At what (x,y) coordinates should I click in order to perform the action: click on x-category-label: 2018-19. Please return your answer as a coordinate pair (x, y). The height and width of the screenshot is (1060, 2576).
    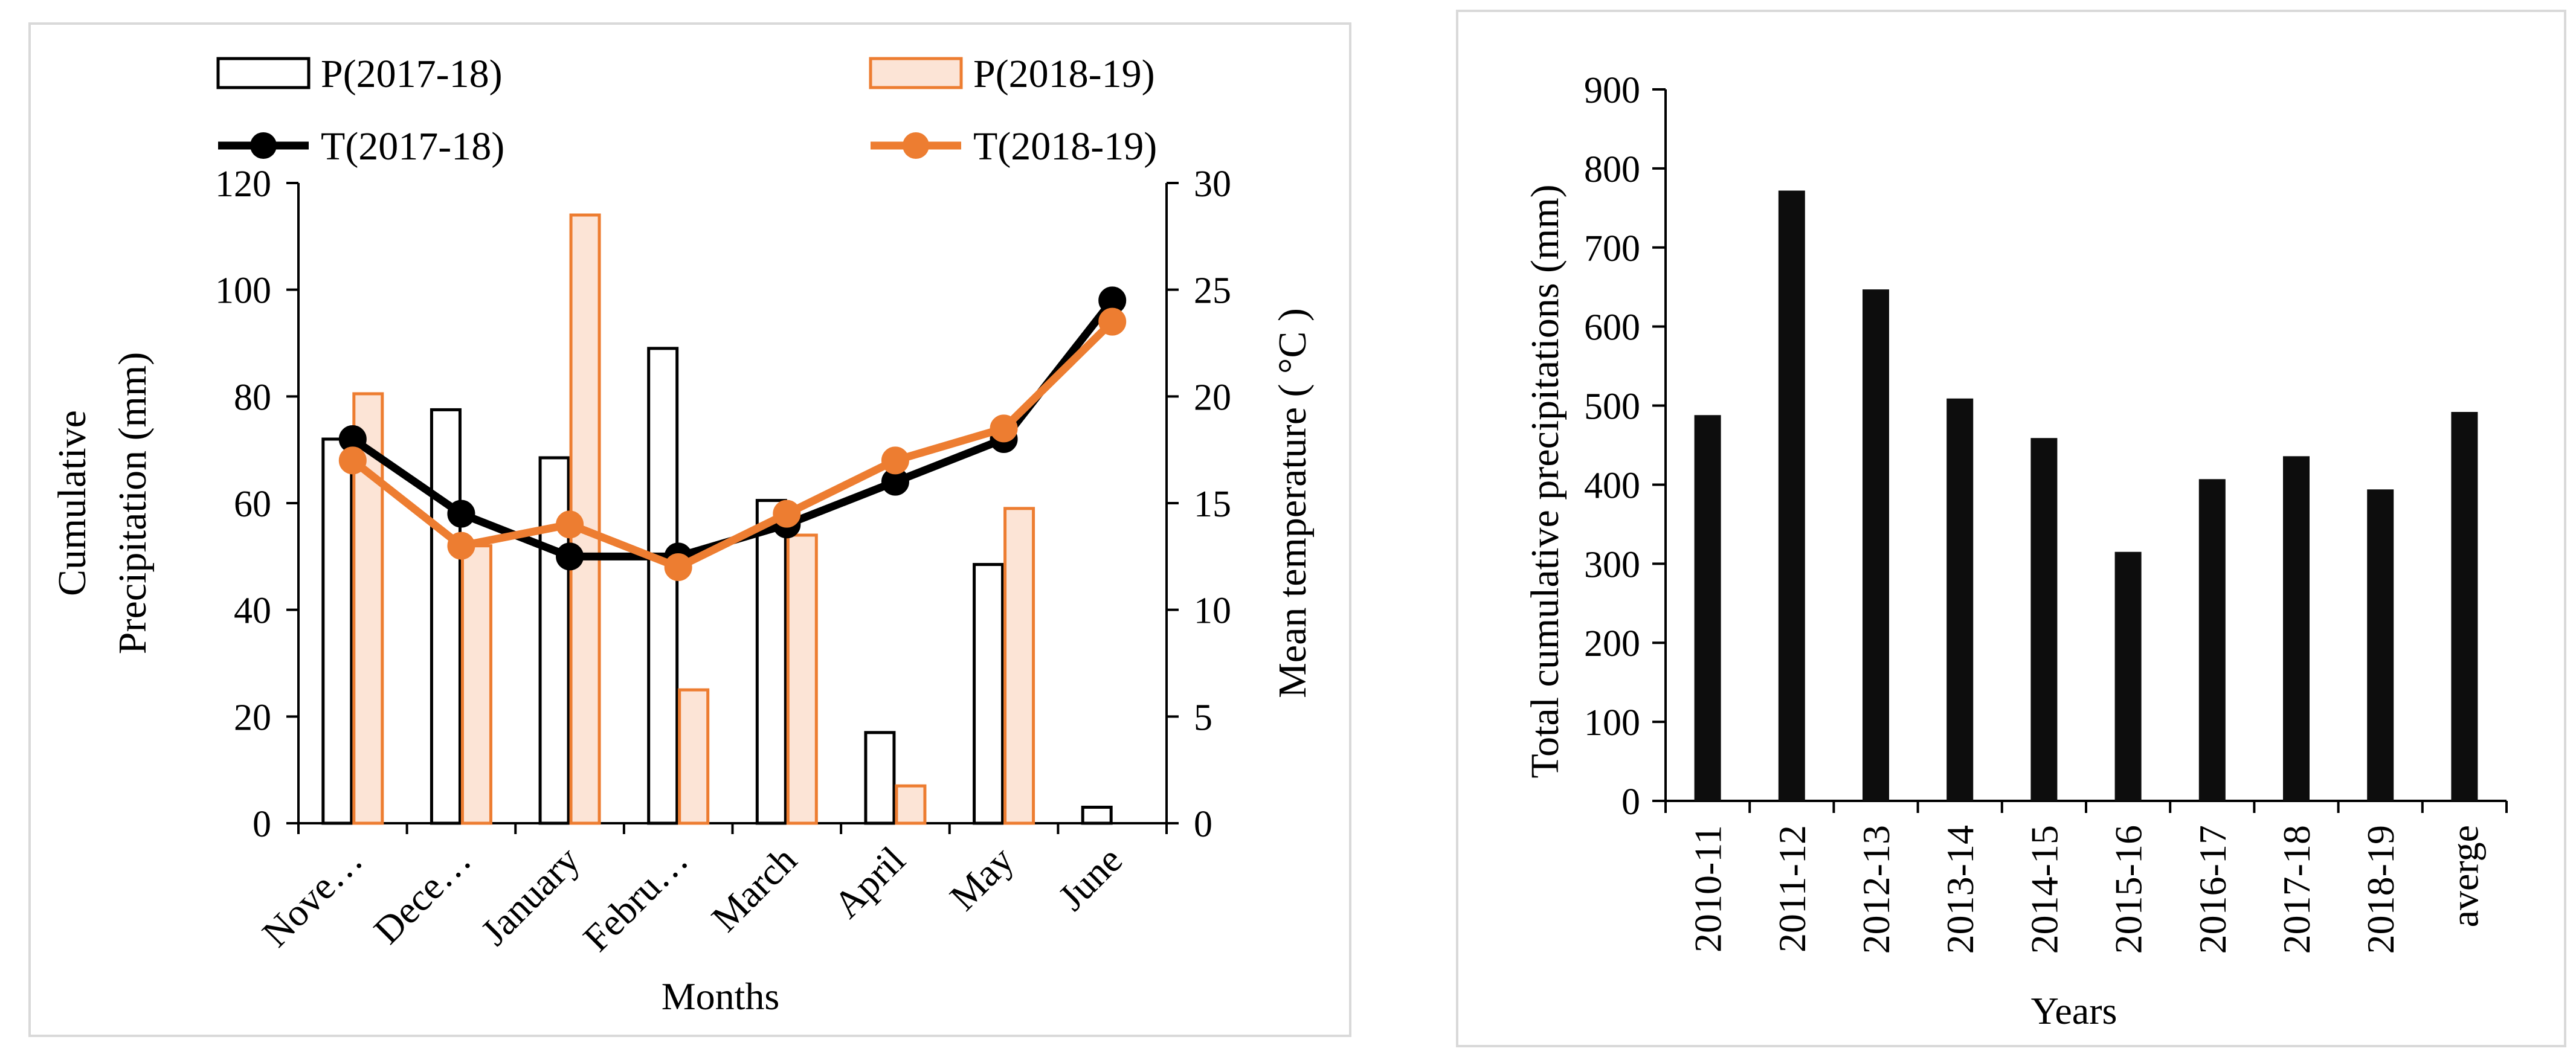
    Looking at the image, I should click on (2380, 889).